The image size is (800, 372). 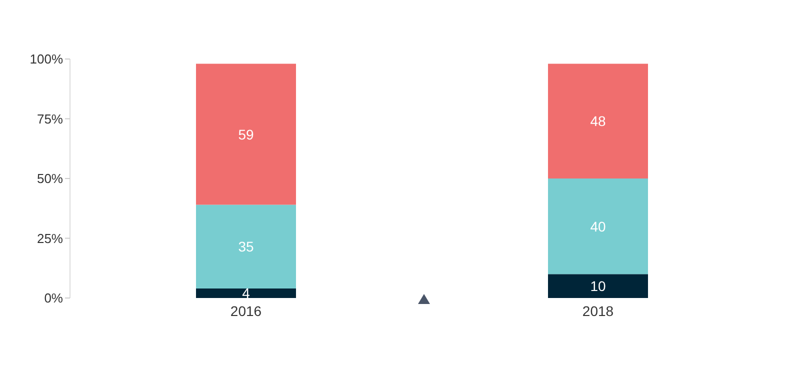 What do you see at coordinates (50, 238) in the screenshot?
I see `y-tick-label: 25%` at bounding box center [50, 238].